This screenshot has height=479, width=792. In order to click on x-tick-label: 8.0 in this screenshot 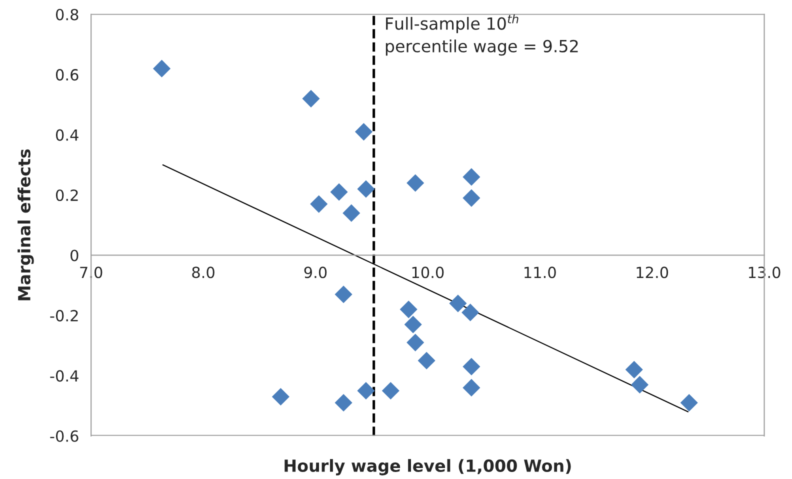, I will do `click(203, 272)`.